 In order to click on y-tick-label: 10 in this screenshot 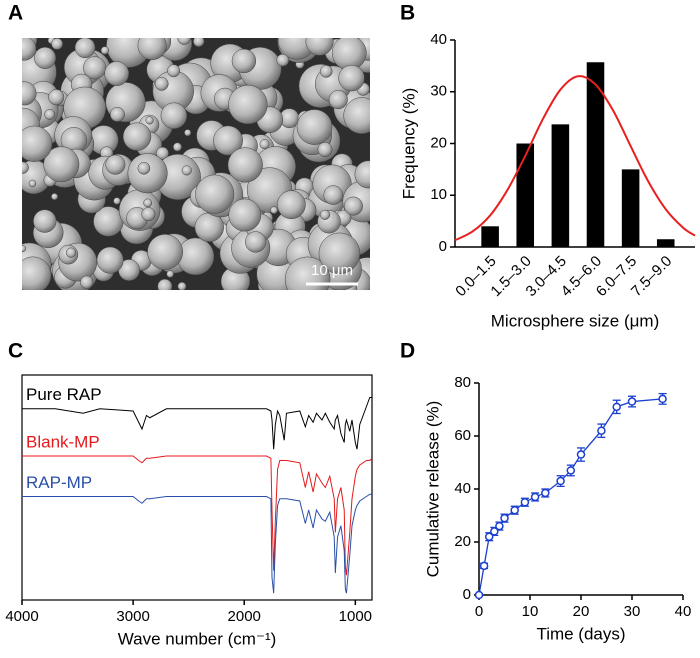, I will do `click(438, 194)`.